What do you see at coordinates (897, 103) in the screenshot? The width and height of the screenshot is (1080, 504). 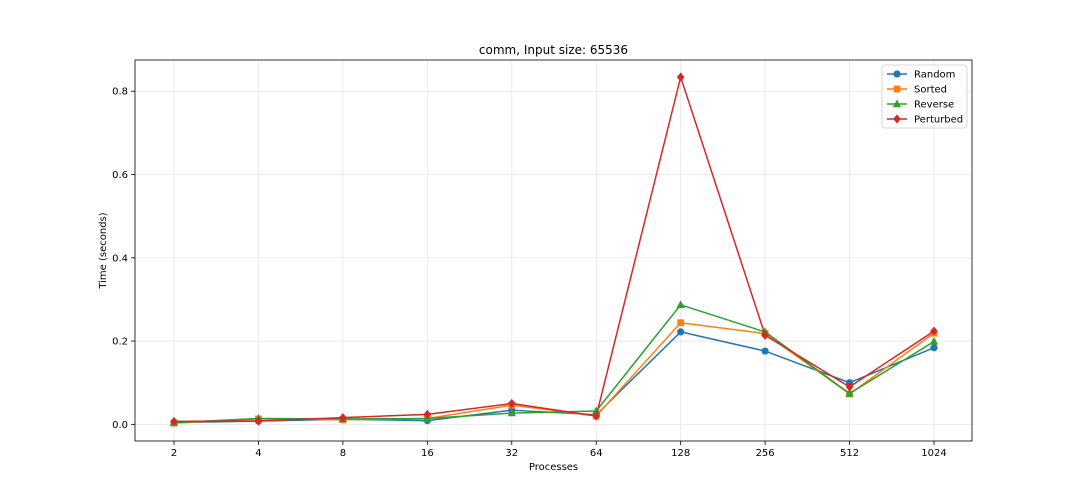 I see `legend-marker-reverse` at bounding box center [897, 103].